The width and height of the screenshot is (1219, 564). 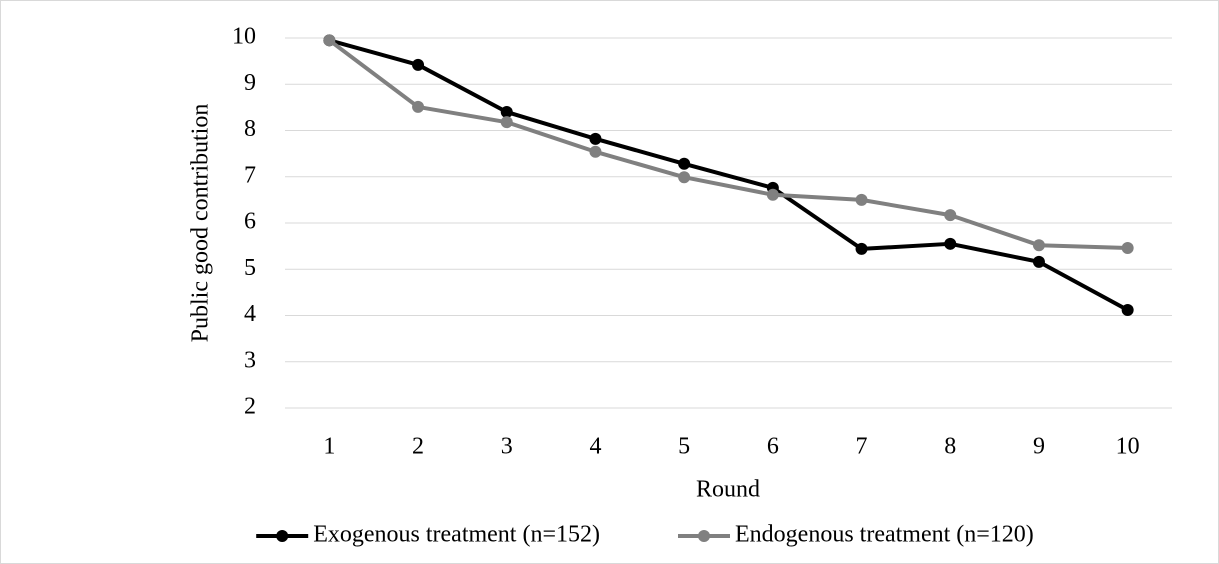 What do you see at coordinates (507, 447) in the screenshot?
I see `x-tick-label: 3` at bounding box center [507, 447].